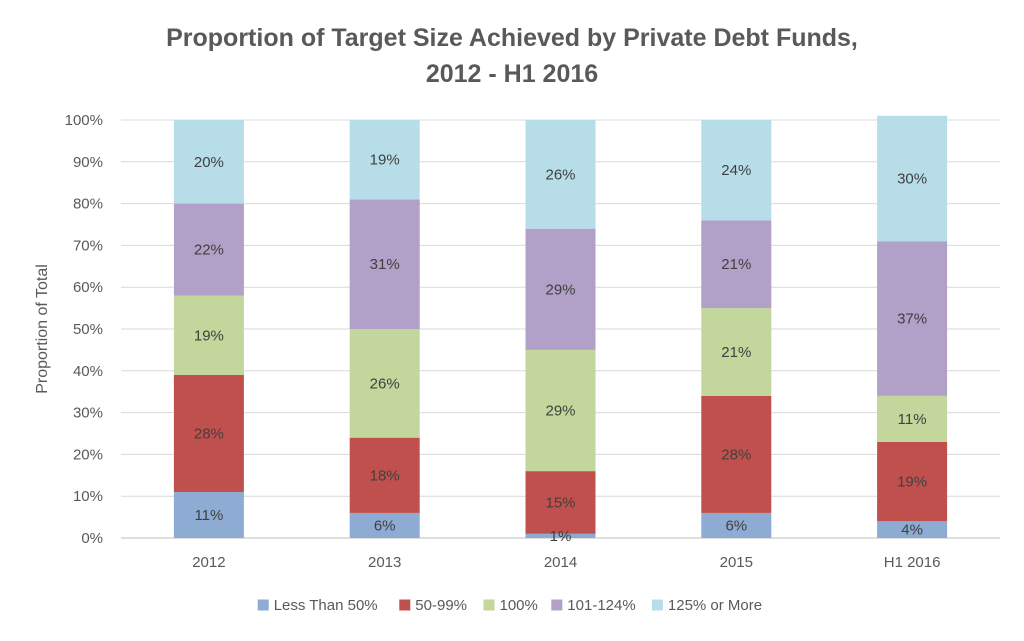 The width and height of the screenshot is (1024, 641). I want to click on data-label: 37%, so click(912, 319).